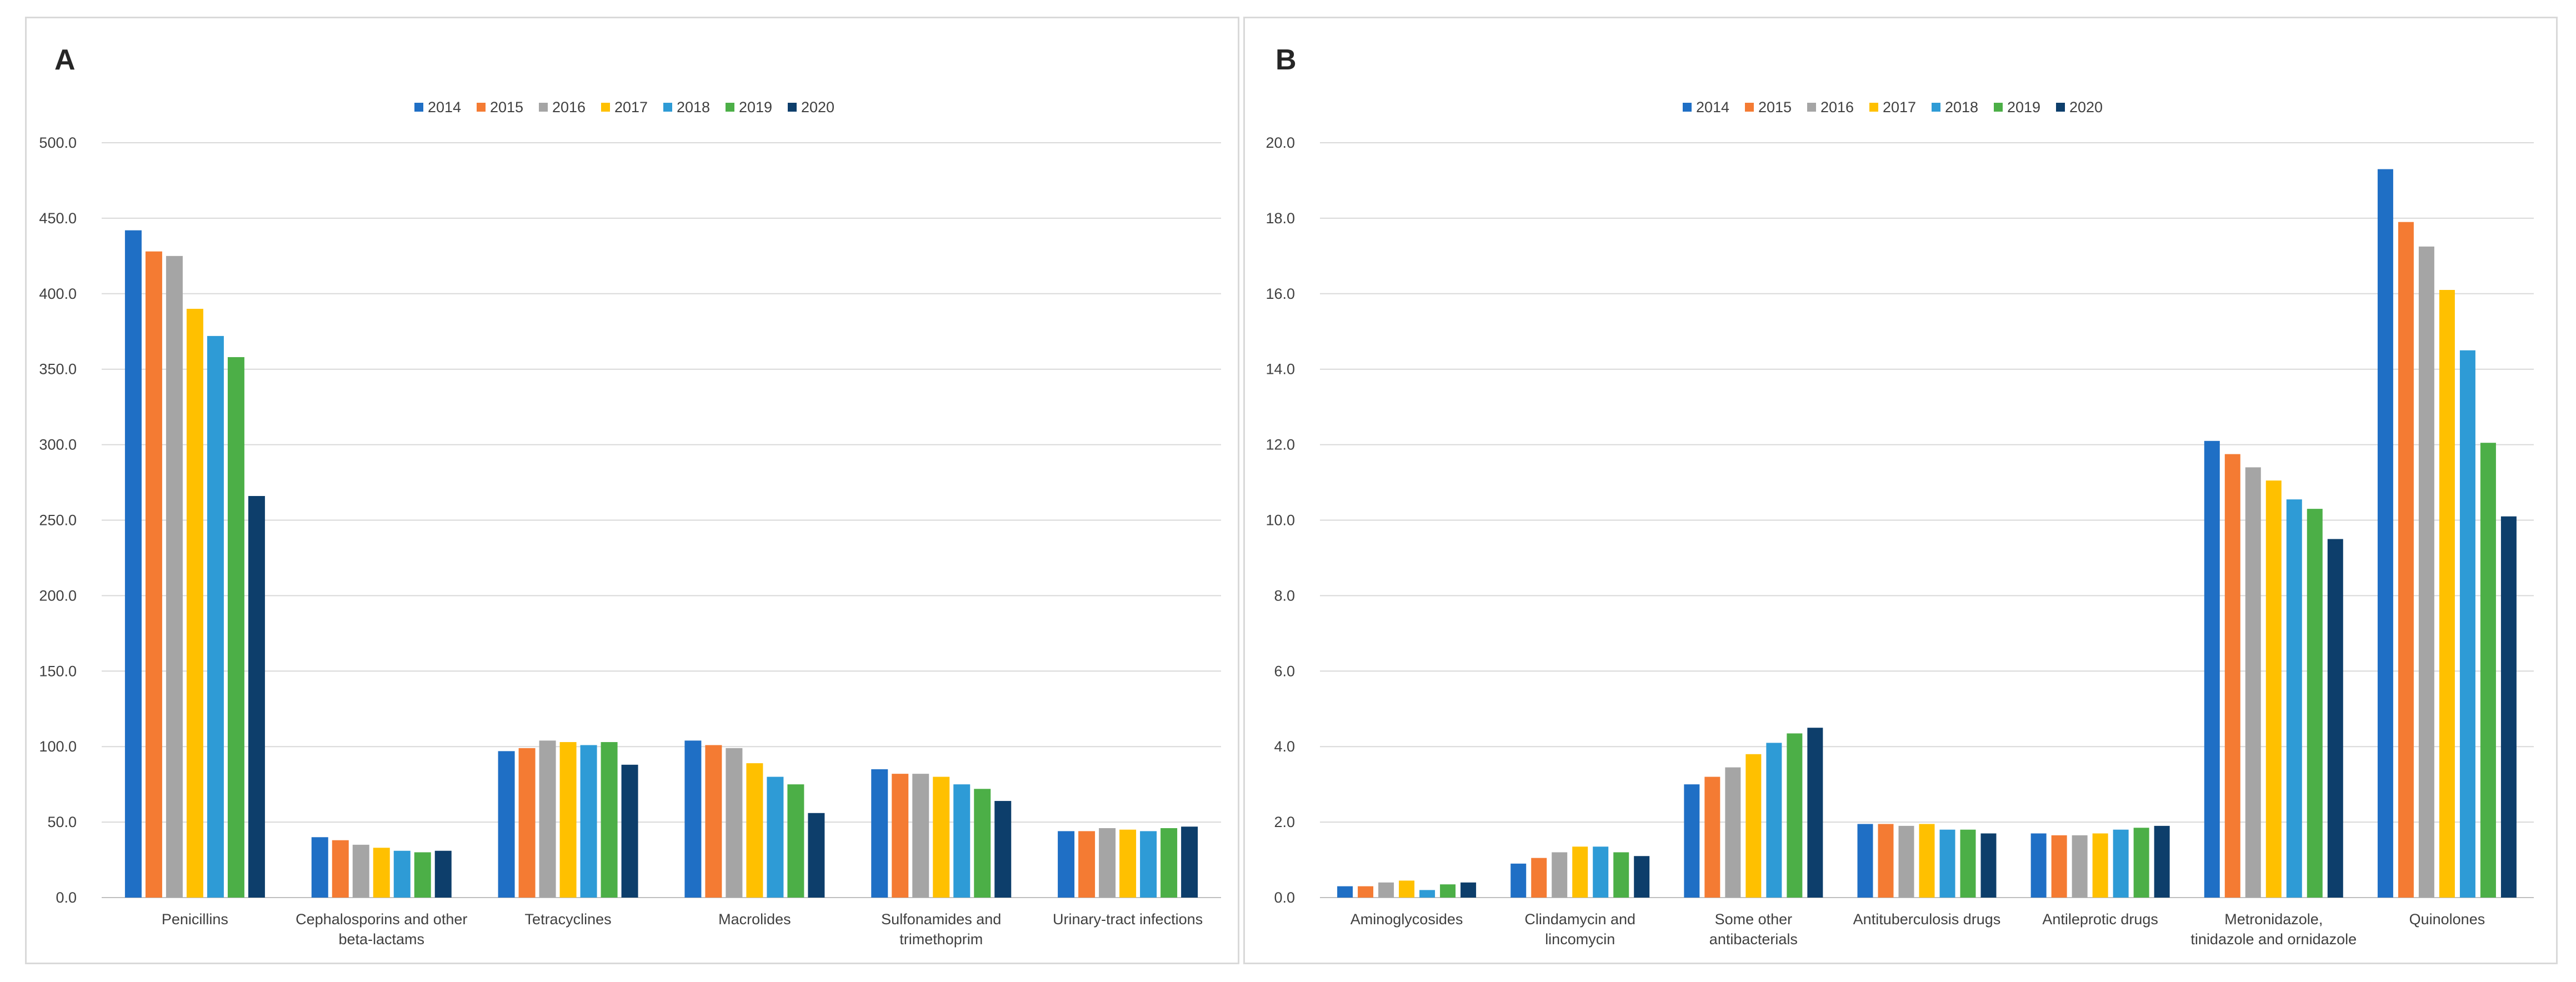 This screenshot has height=982, width=2576. I want to click on y-tick-label: 6.0, so click(1284, 671).